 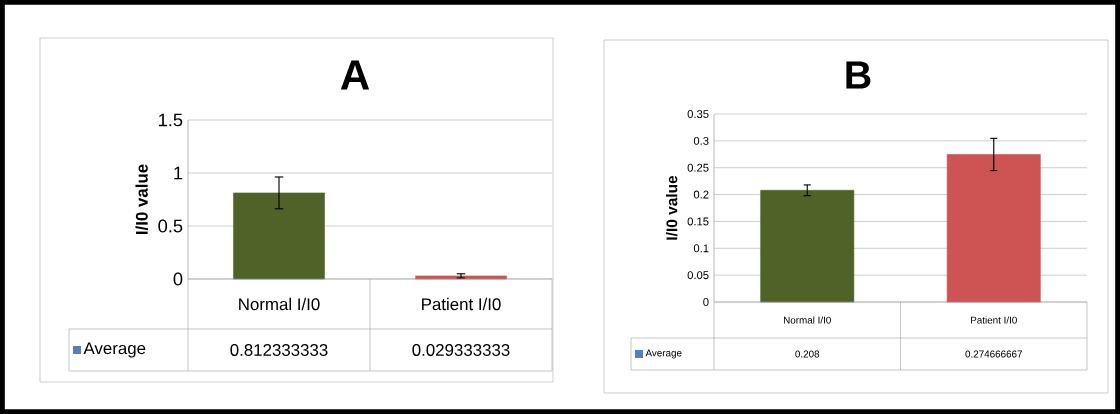 What do you see at coordinates (698, 275) in the screenshot?
I see `y-tick-label: 0.05` at bounding box center [698, 275].